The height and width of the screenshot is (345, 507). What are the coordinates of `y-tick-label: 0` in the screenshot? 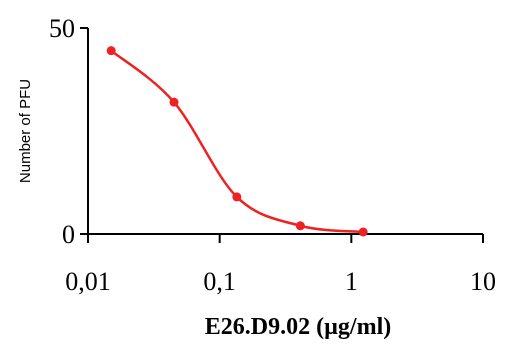 It's located at (68, 234).